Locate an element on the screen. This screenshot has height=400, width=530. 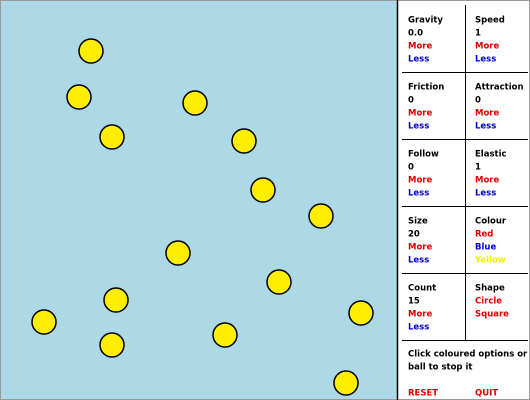
cell-title: Gravity is located at coordinates (425, 21).